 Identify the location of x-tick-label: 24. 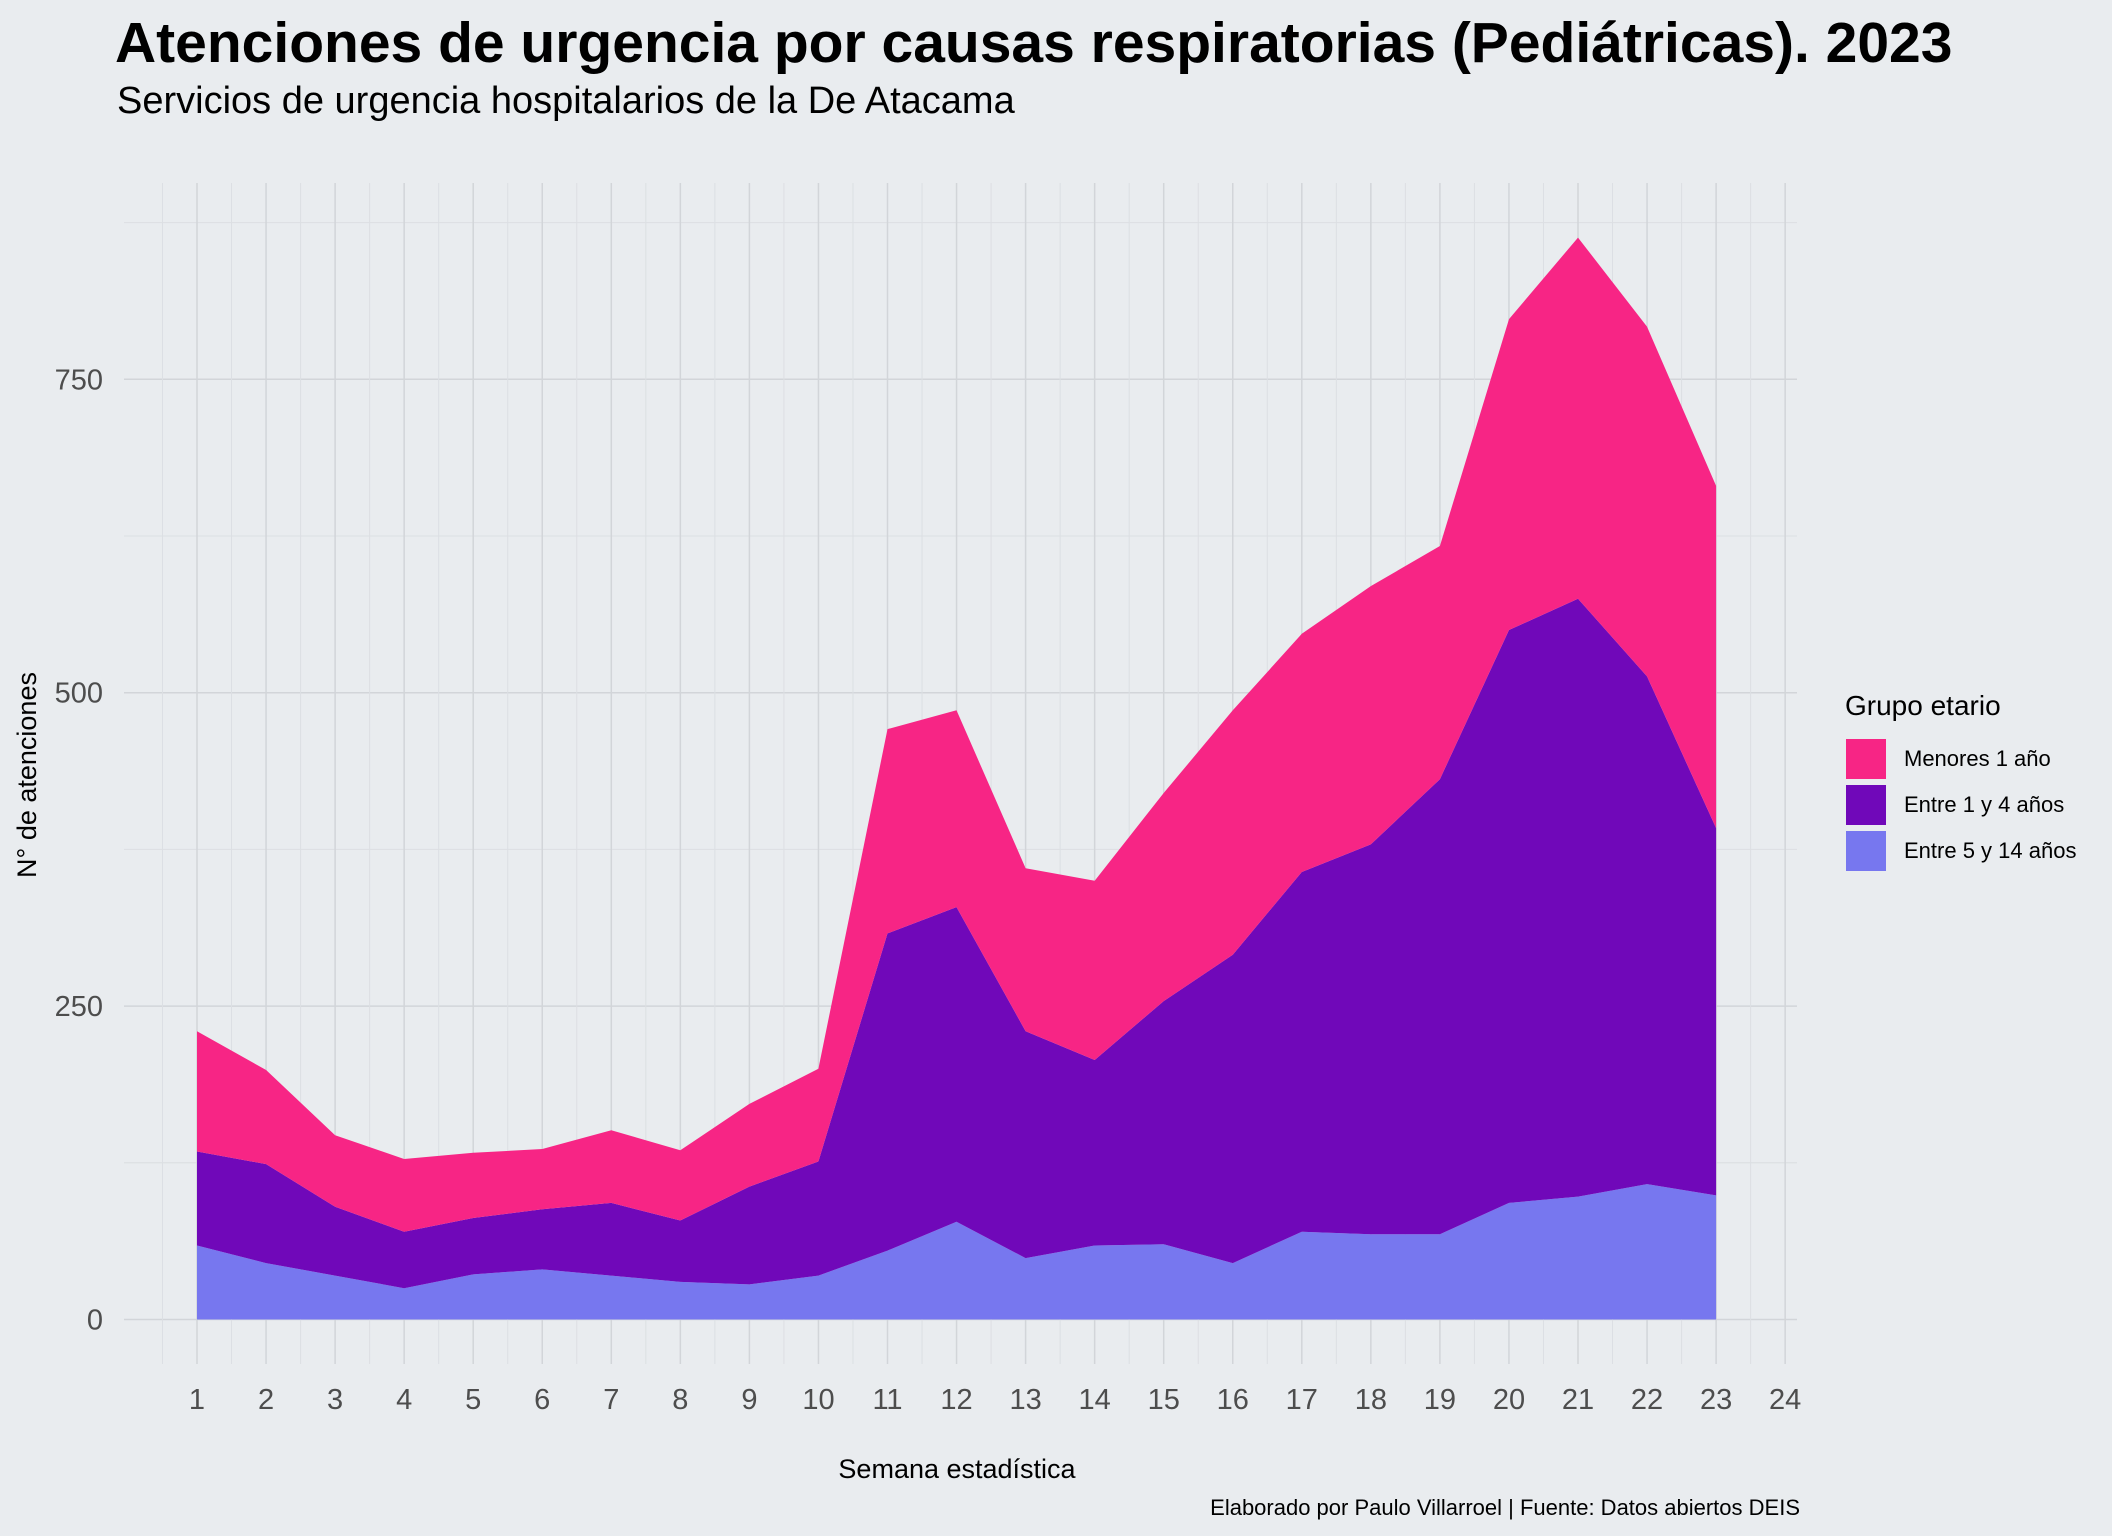
(1785, 1400).